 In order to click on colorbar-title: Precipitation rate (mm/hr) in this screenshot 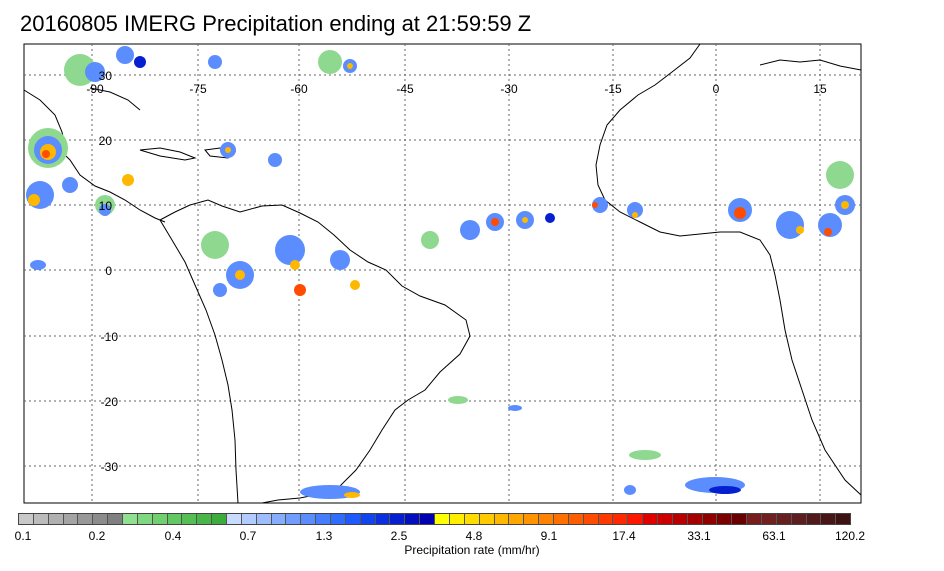, I will do `click(472, 550)`.